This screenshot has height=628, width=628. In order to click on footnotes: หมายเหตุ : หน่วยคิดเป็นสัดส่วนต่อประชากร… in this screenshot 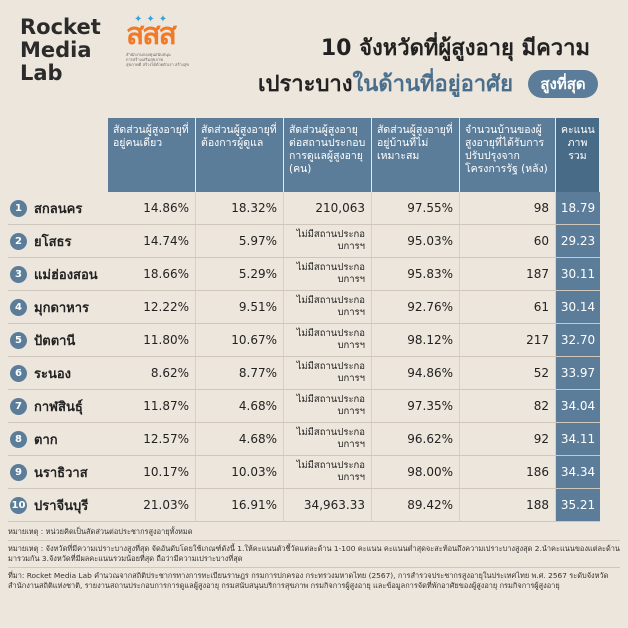, I will do `click(314, 560)`.